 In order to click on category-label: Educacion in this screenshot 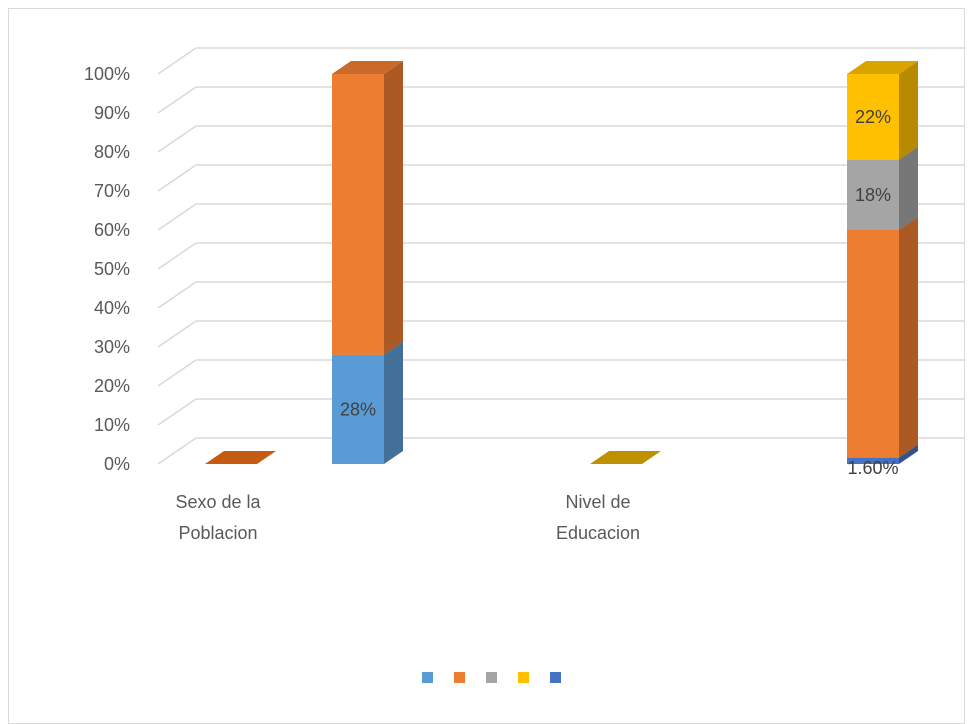, I will do `click(598, 533)`.